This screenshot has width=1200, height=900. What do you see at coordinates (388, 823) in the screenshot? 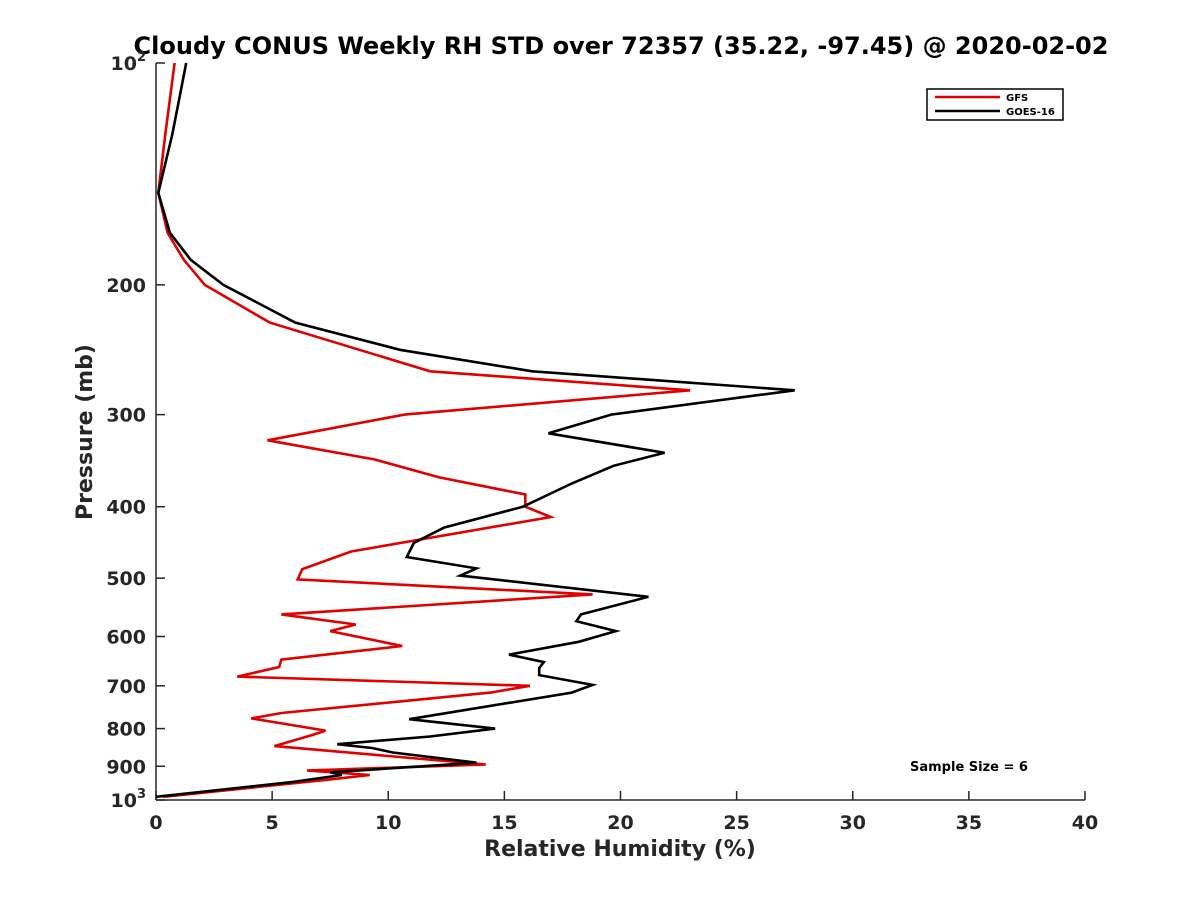
I see `x-tick-label: 10` at bounding box center [388, 823].